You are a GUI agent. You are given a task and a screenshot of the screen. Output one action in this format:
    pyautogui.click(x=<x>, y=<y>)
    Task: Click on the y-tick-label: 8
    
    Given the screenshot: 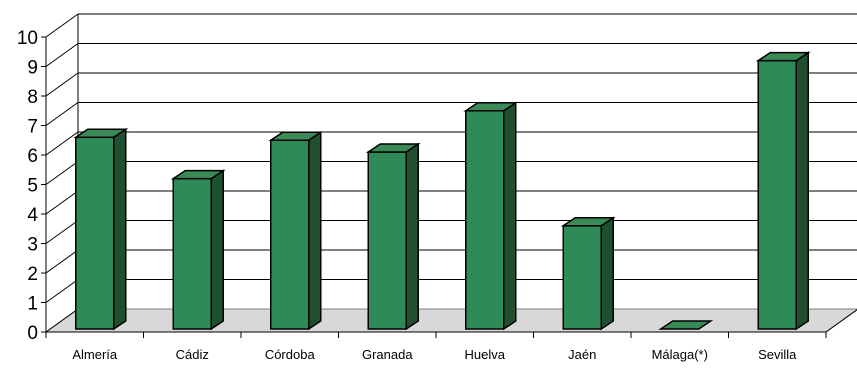 What is the action you would take?
    pyautogui.click(x=32, y=97)
    